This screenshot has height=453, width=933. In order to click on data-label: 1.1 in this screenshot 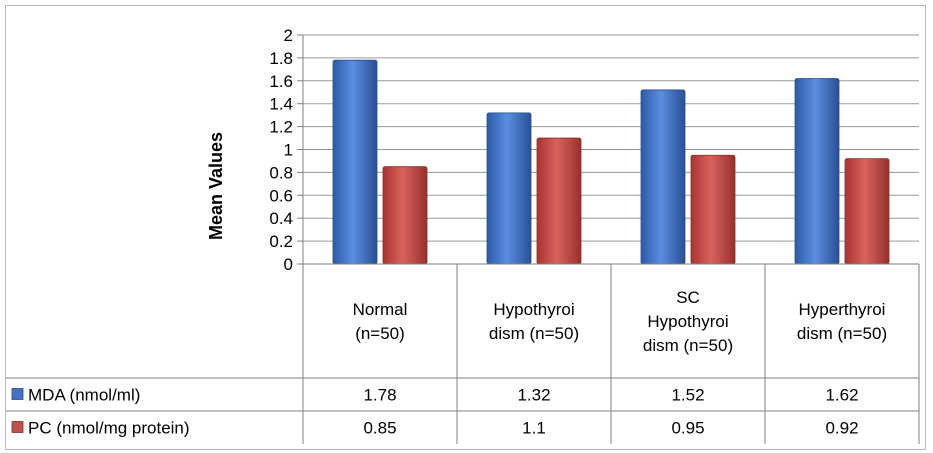, I will do `click(534, 428)`.